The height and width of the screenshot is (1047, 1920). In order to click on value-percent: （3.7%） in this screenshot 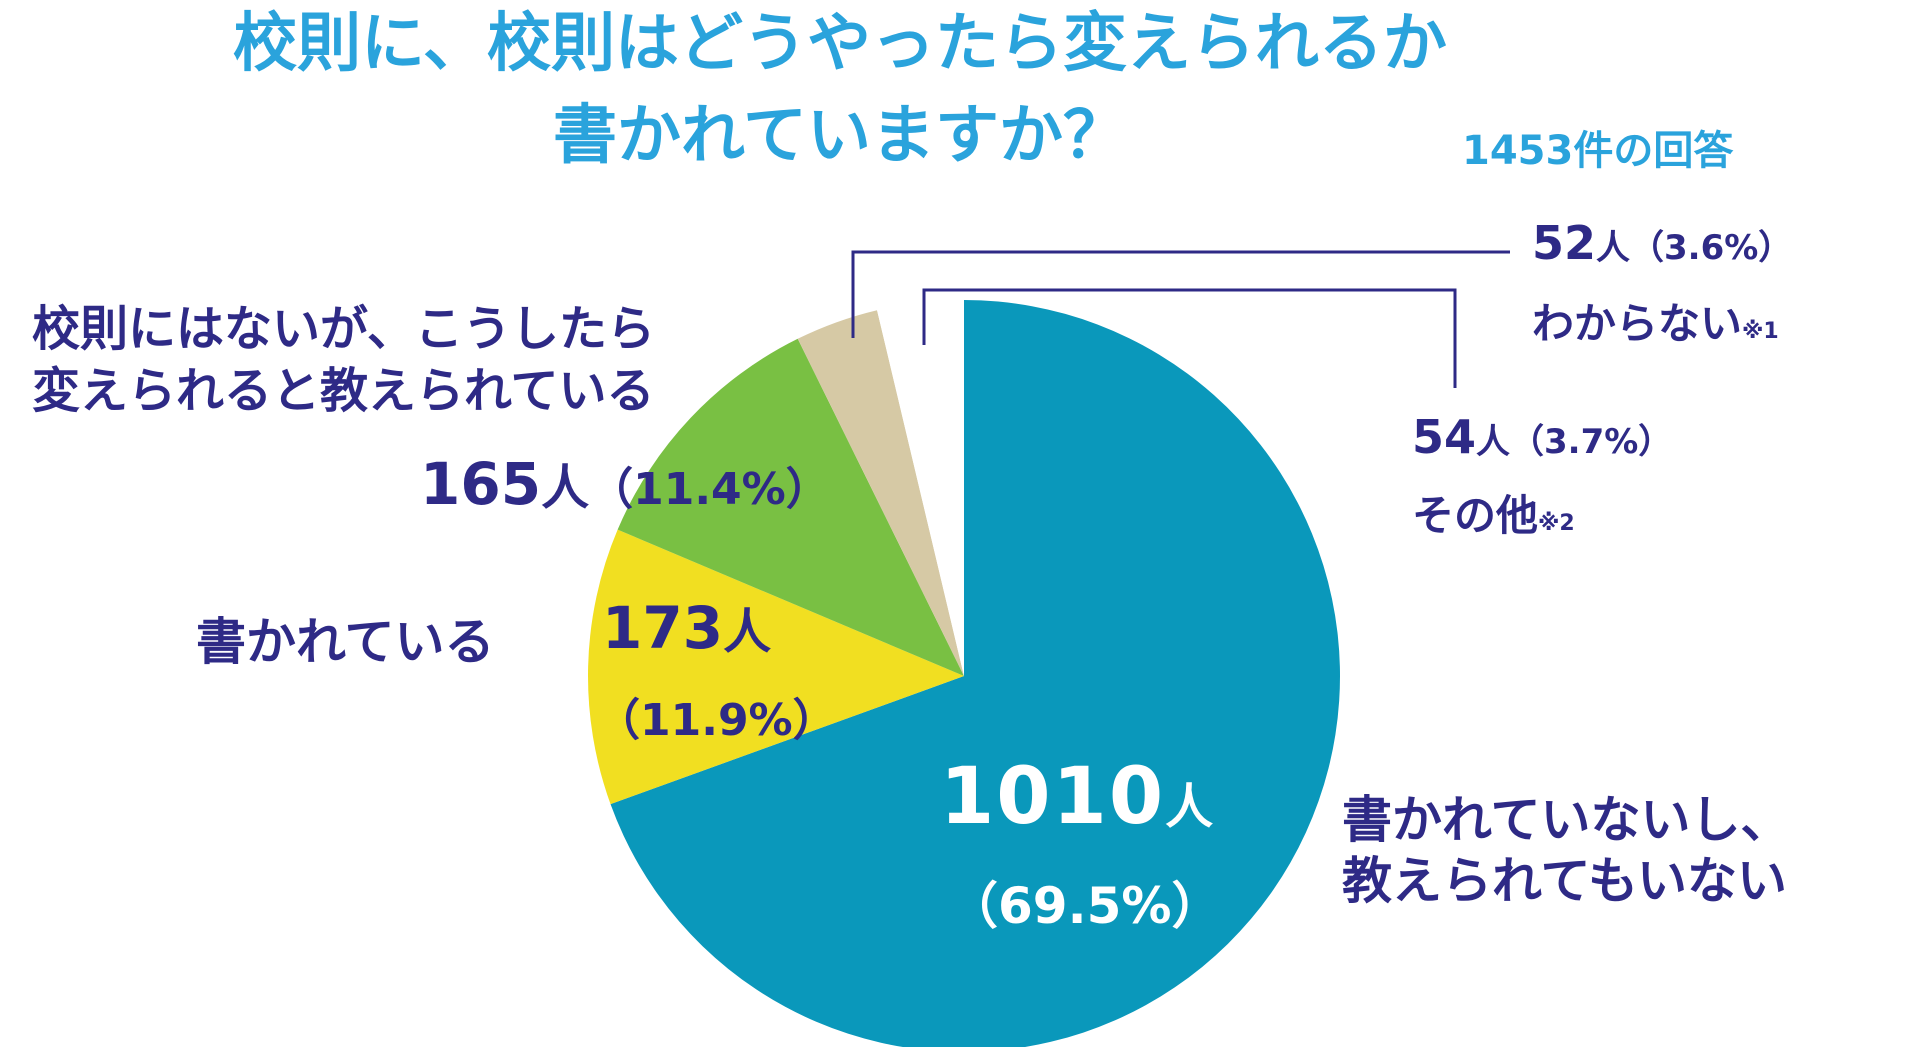, I will do `click(1591, 442)`.